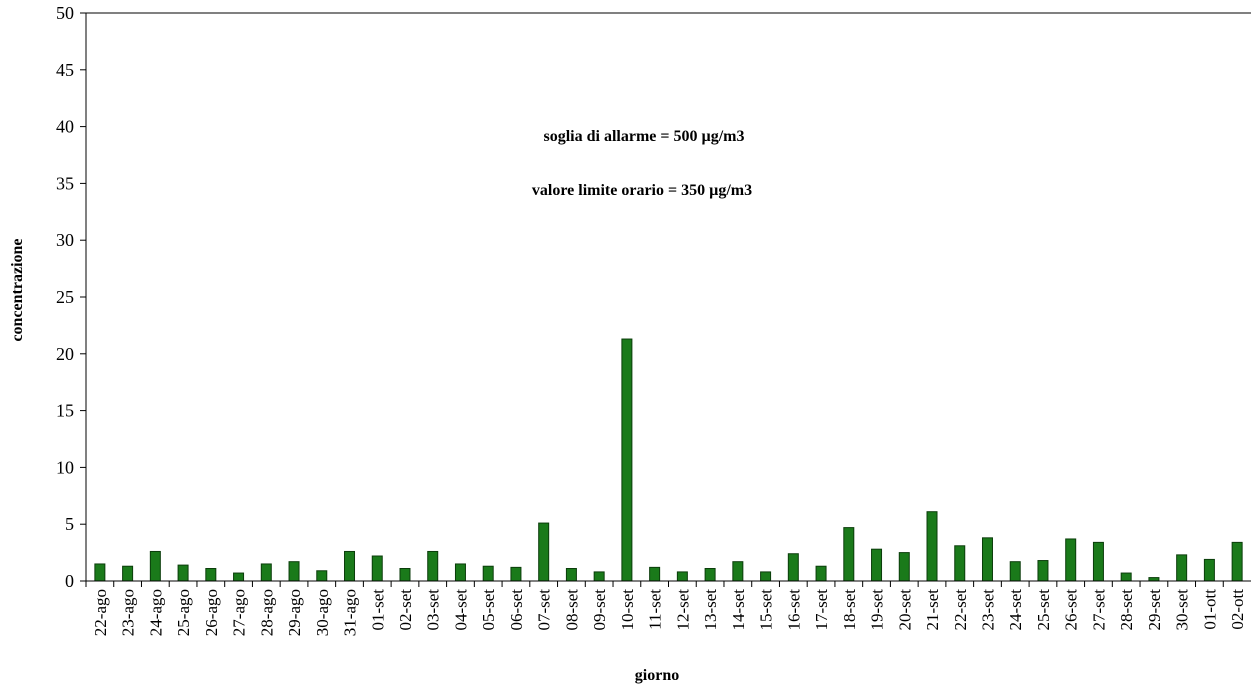 This screenshot has width=1251, height=687. What do you see at coordinates (657, 675) in the screenshot?
I see `x-axis-label: giorno` at bounding box center [657, 675].